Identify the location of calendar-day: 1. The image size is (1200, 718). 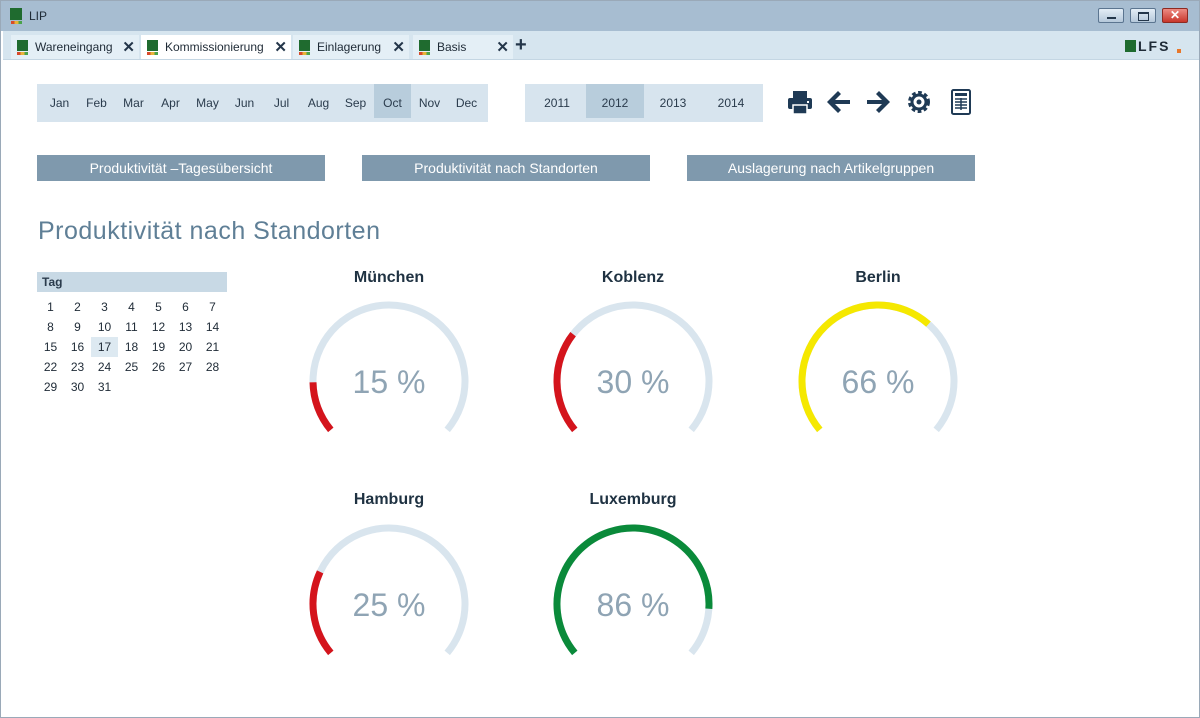
(50, 307).